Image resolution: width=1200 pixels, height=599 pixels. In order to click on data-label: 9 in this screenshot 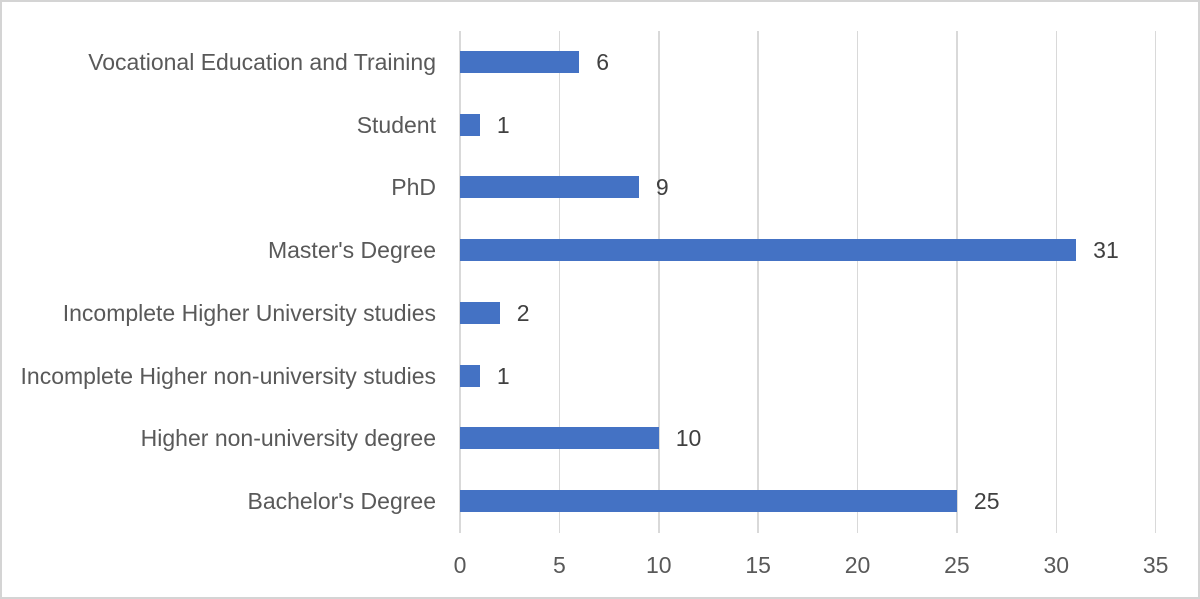, I will do `click(662, 187)`.